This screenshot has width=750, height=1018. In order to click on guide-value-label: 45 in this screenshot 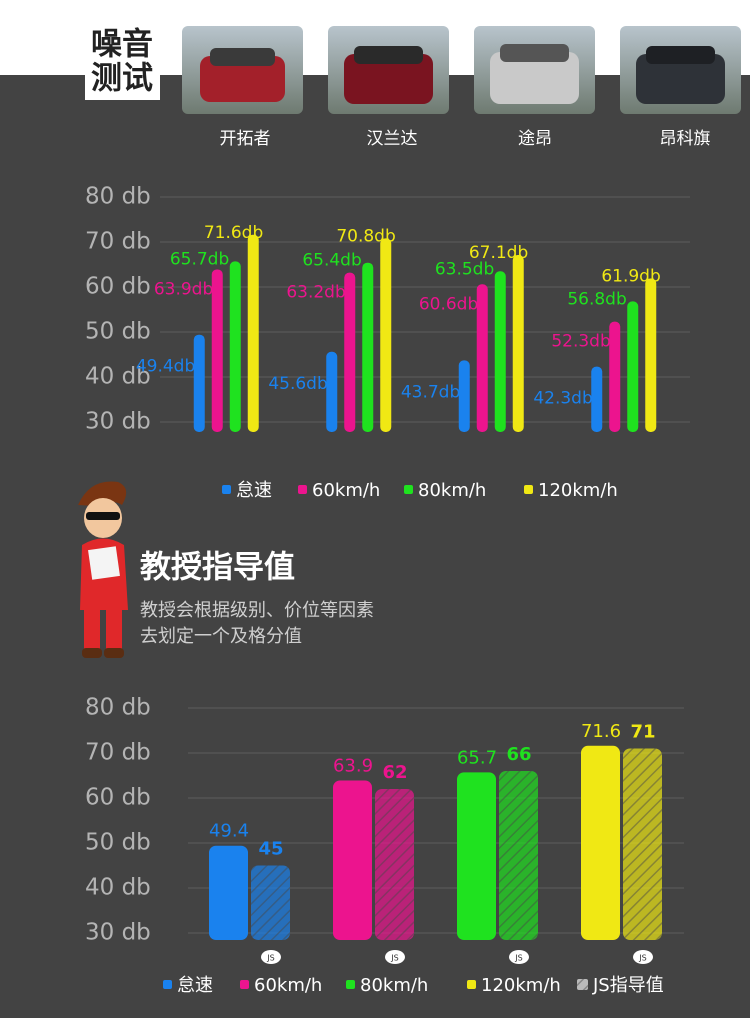, I will do `click(270, 849)`.